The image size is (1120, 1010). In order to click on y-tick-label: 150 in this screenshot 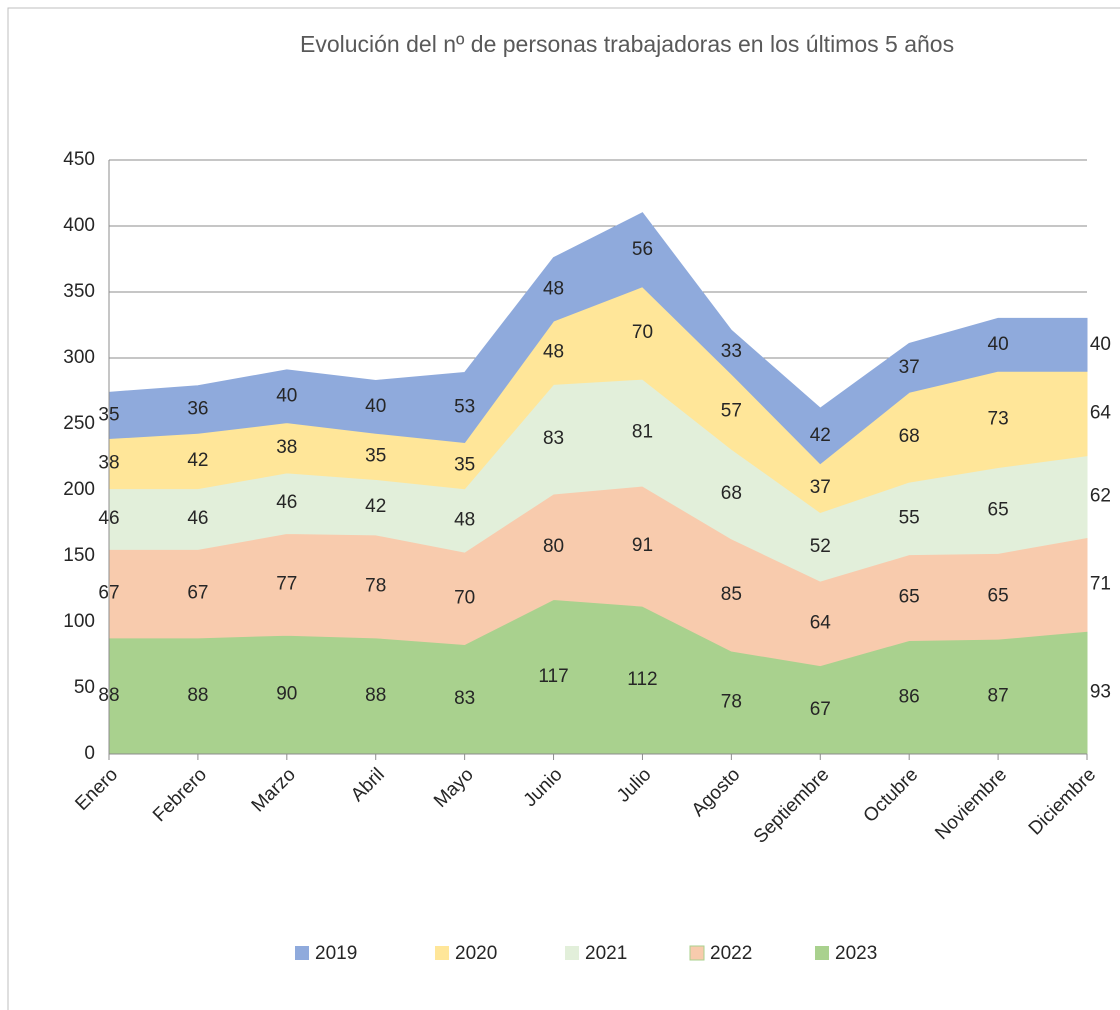, I will do `click(79, 555)`.